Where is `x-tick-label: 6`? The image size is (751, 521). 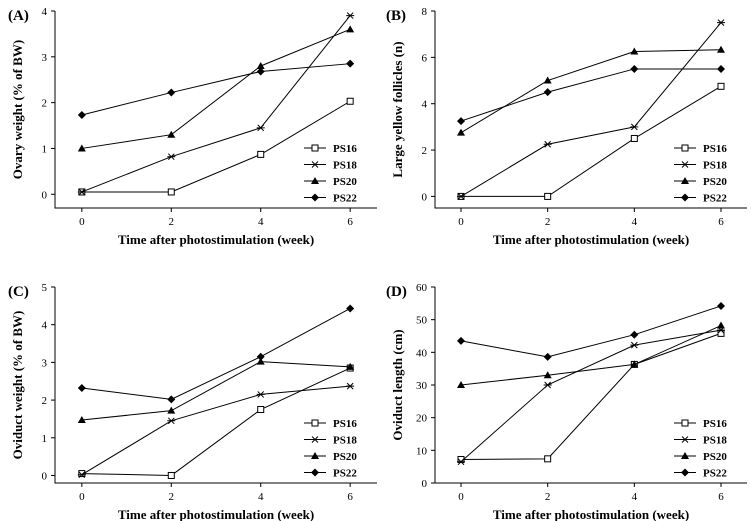
x-tick-label: 6 is located at coordinates (350, 497).